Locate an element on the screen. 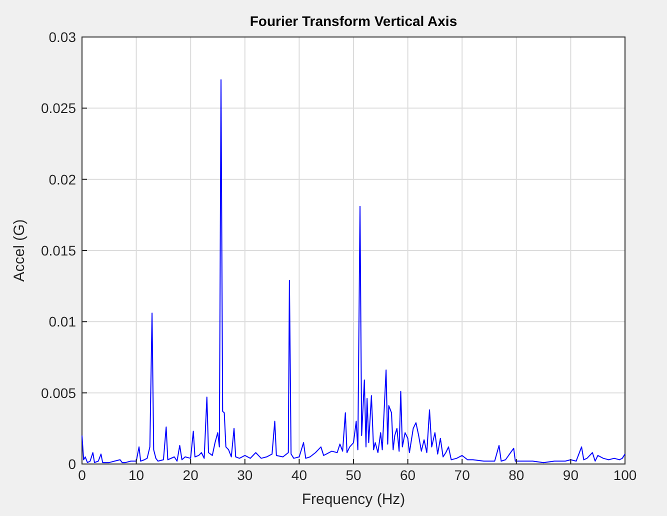  x-tick-label: 0 is located at coordinates (82, 475).